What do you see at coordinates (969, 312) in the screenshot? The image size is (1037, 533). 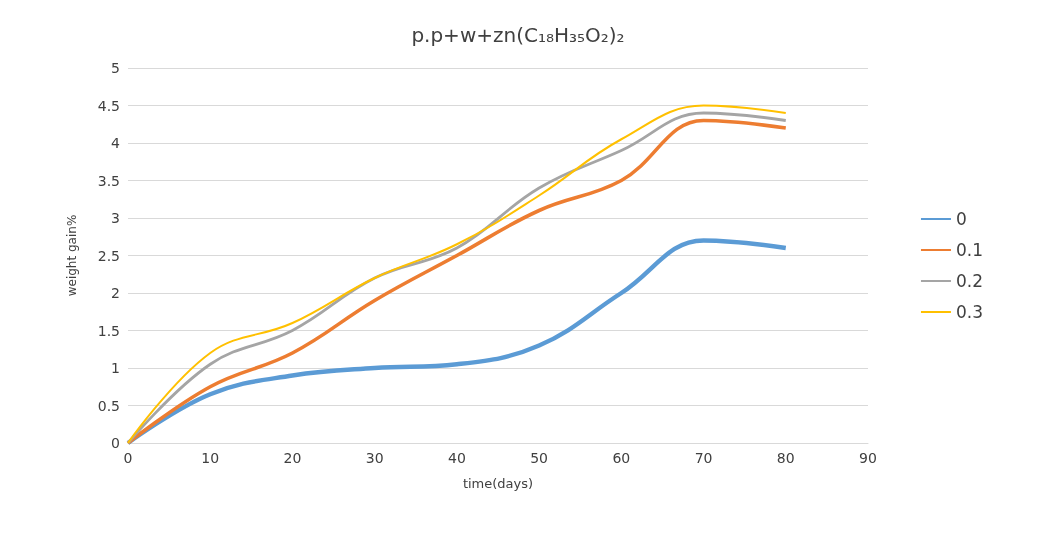 I see `legend-label: 0.3` at bounding box center [969, 312].